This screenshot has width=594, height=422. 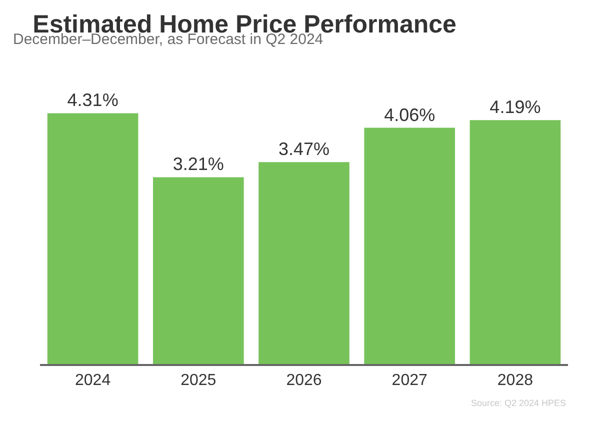 I want to click on x-tick-label: 2024, so click(x=93, y=380).